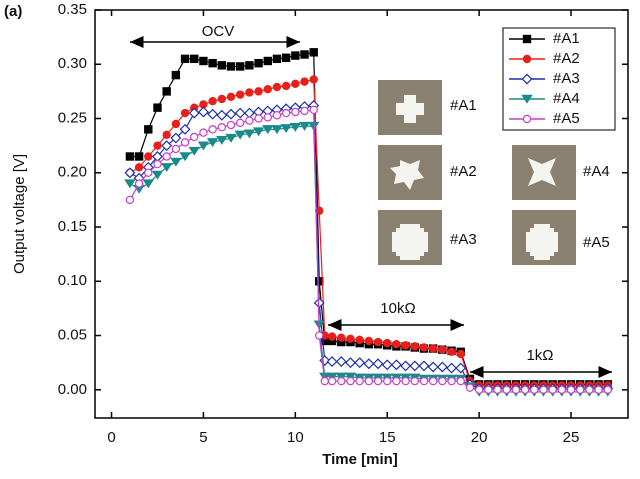 This screenshot has width=640, height=479. I want to click on inset-label: #A4, so click(596, 171).